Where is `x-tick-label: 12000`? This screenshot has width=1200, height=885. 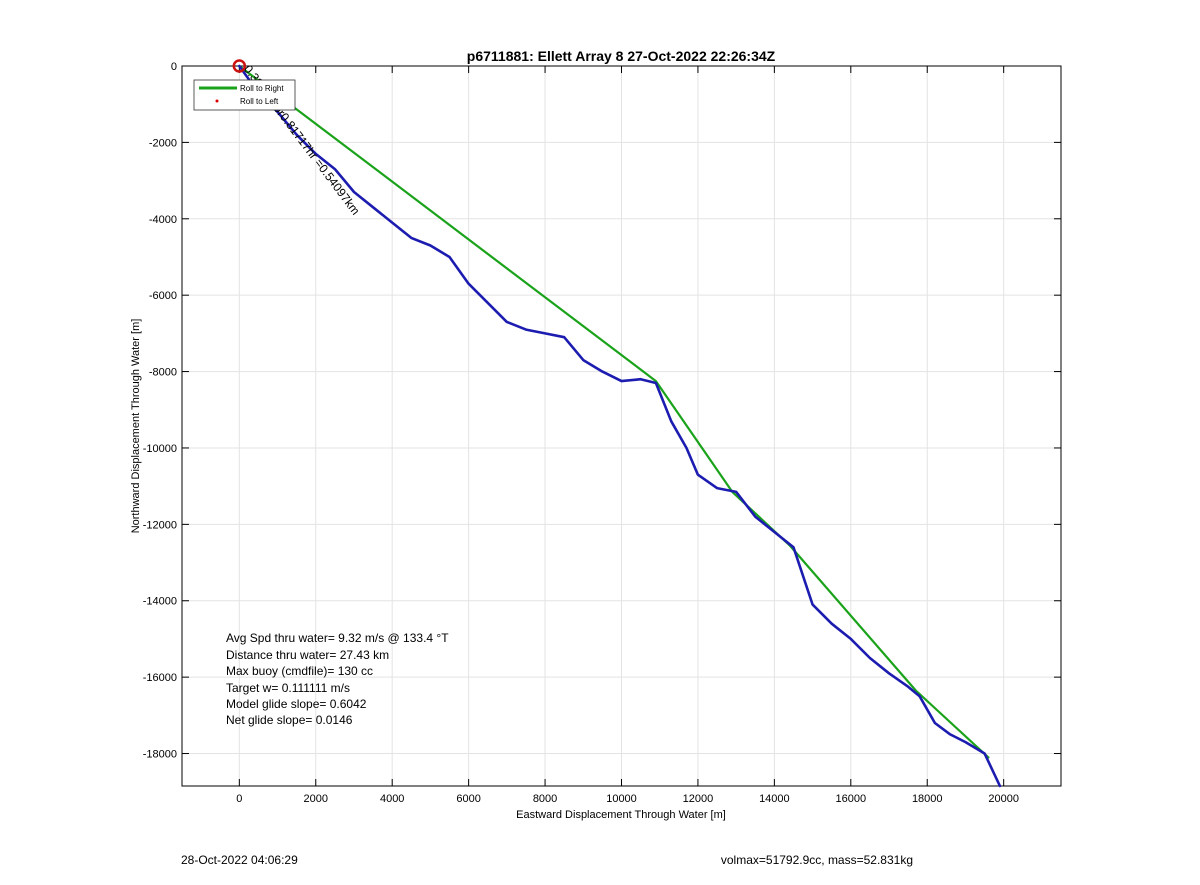 x-tick-label: 12000 is located at coordinates (698, 799).